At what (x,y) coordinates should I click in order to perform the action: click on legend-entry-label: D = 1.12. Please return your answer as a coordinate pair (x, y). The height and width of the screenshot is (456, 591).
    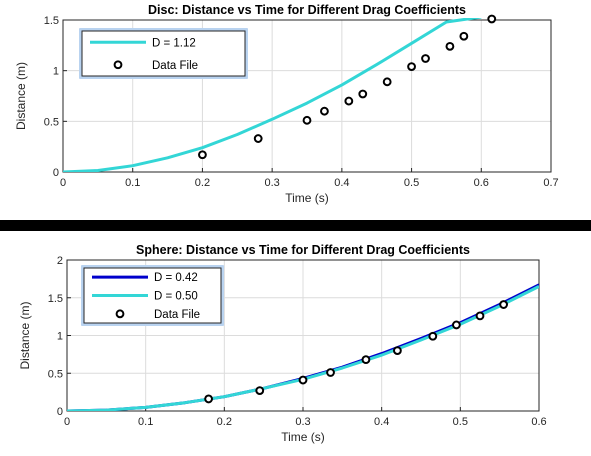
    Looking at the image, I should click on (174, 43).